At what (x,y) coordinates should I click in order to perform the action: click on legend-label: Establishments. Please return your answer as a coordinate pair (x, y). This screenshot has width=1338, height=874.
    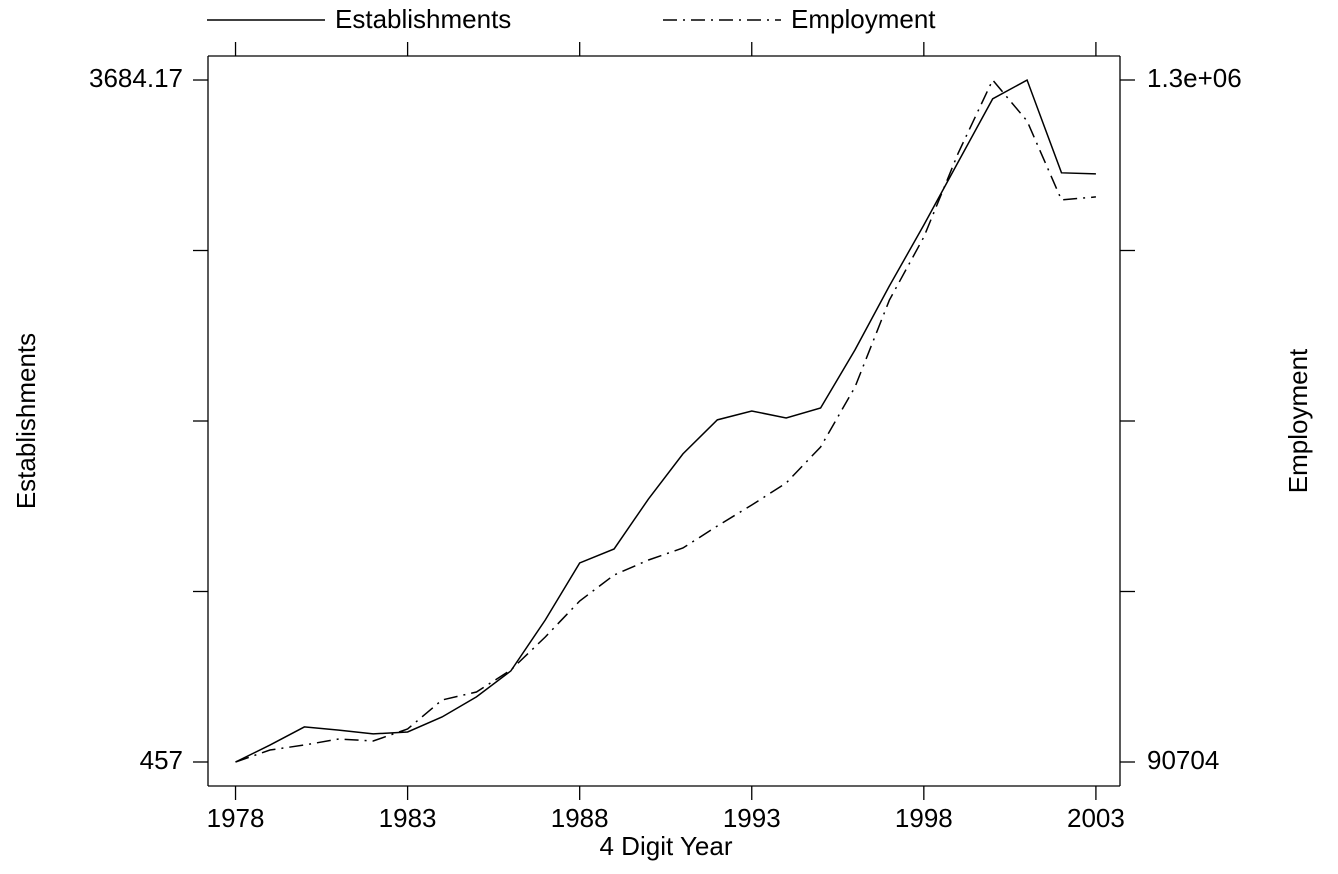
    Looking at the image, I should click on (423, 19).